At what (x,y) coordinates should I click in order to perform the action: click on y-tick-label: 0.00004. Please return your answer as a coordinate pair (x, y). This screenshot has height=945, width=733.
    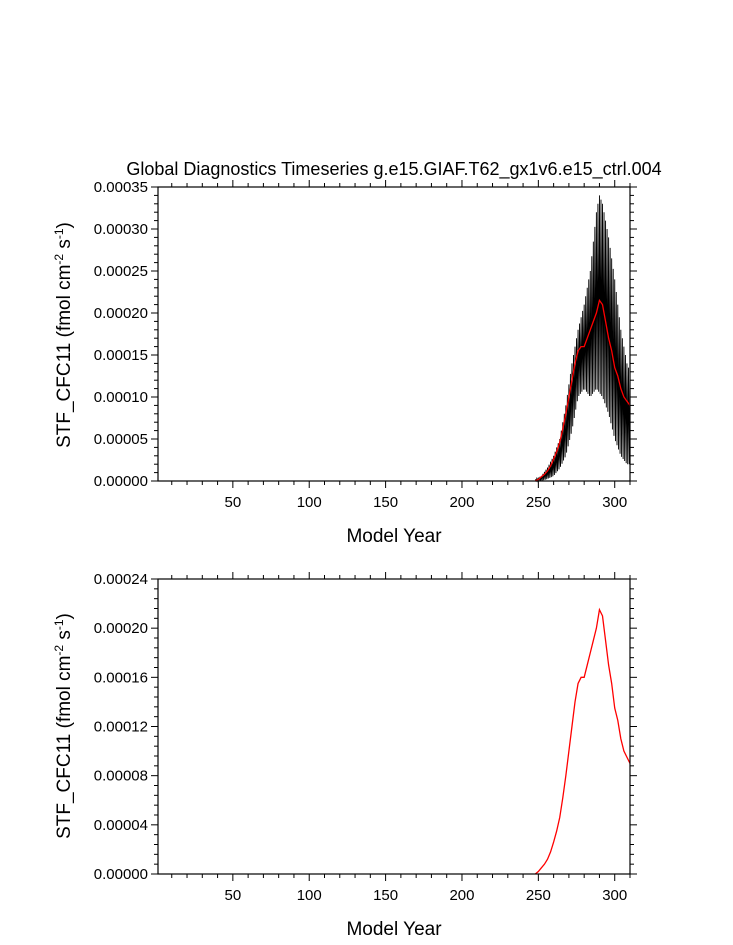
    Looking at the image, I should click on (121, 825).